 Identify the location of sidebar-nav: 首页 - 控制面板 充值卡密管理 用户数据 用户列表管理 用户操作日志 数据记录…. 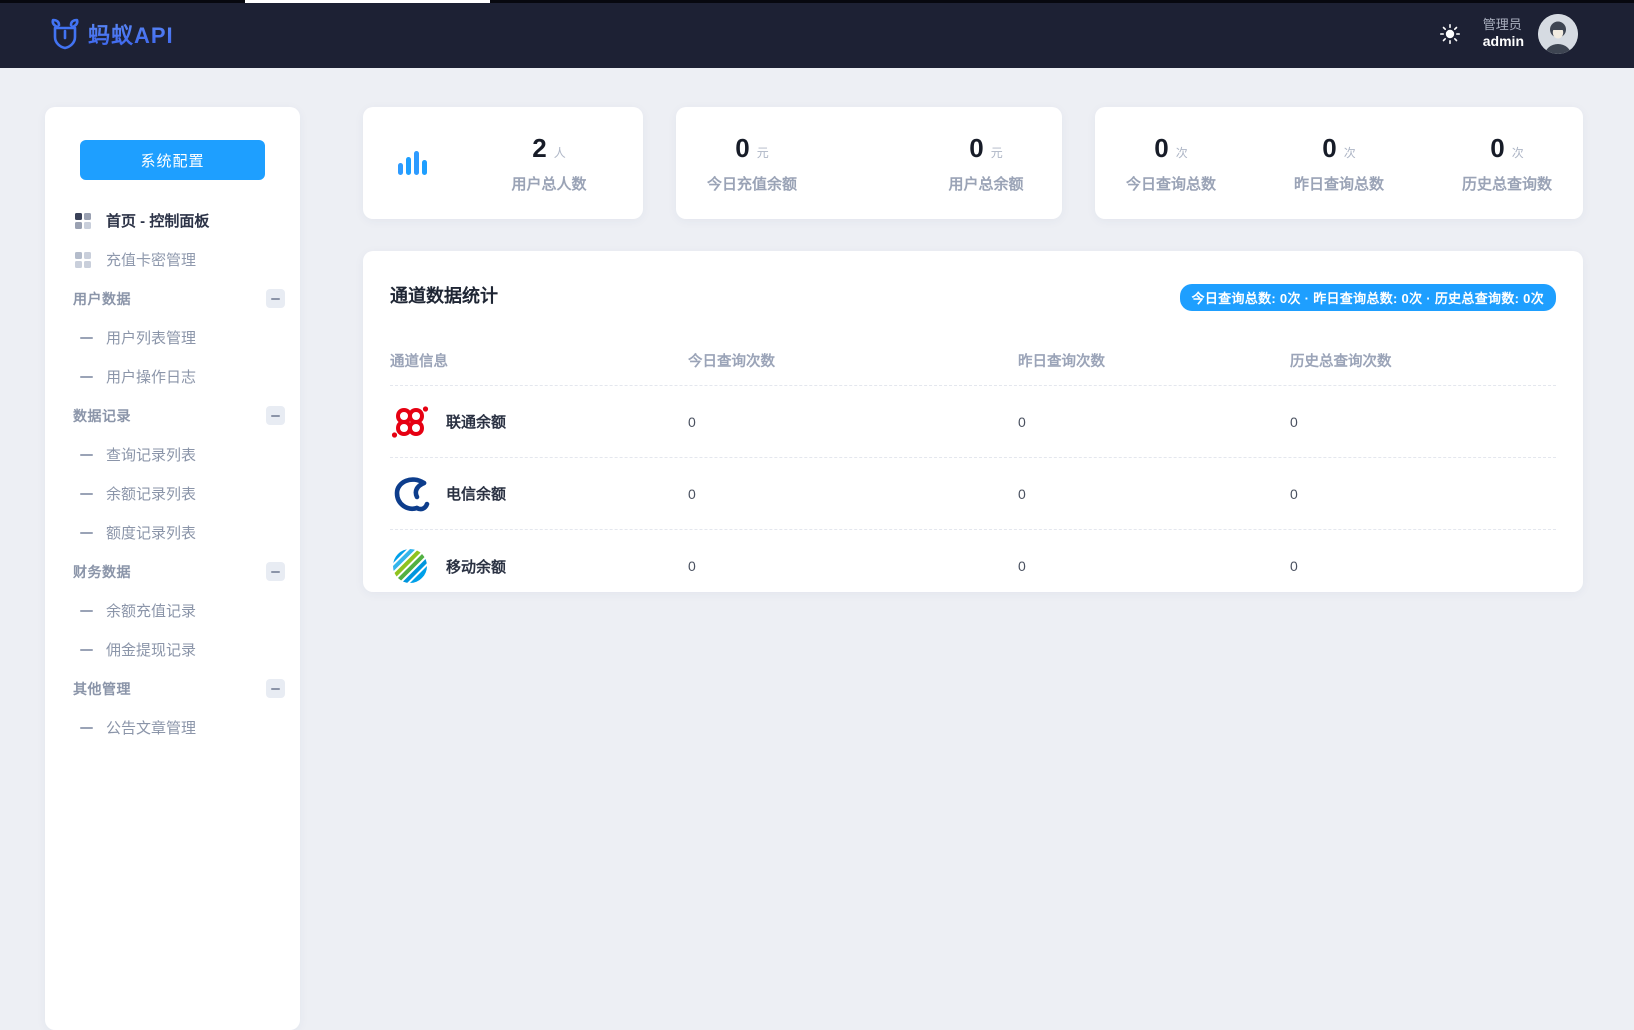
(172, 474).